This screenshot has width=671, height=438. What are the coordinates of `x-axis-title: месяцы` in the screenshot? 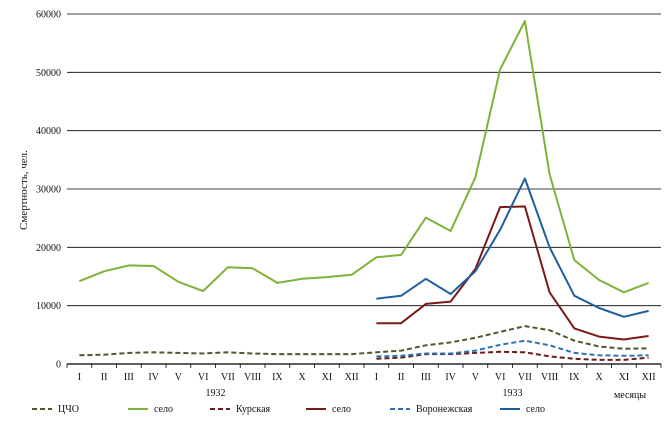 It's located at (630, 395).